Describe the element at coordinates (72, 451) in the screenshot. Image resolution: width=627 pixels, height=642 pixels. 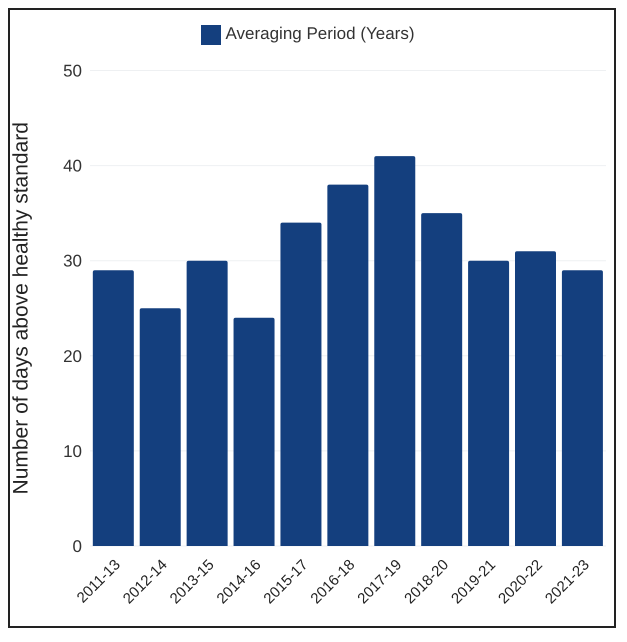
I see `y-tick-label: 10` at that location.